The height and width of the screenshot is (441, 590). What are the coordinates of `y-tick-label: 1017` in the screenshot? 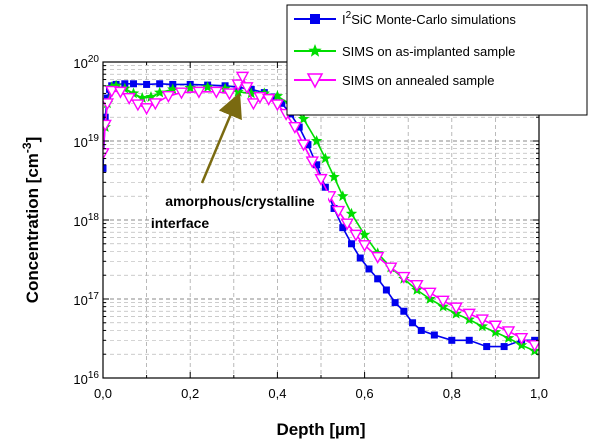 It's located at (86, 299).